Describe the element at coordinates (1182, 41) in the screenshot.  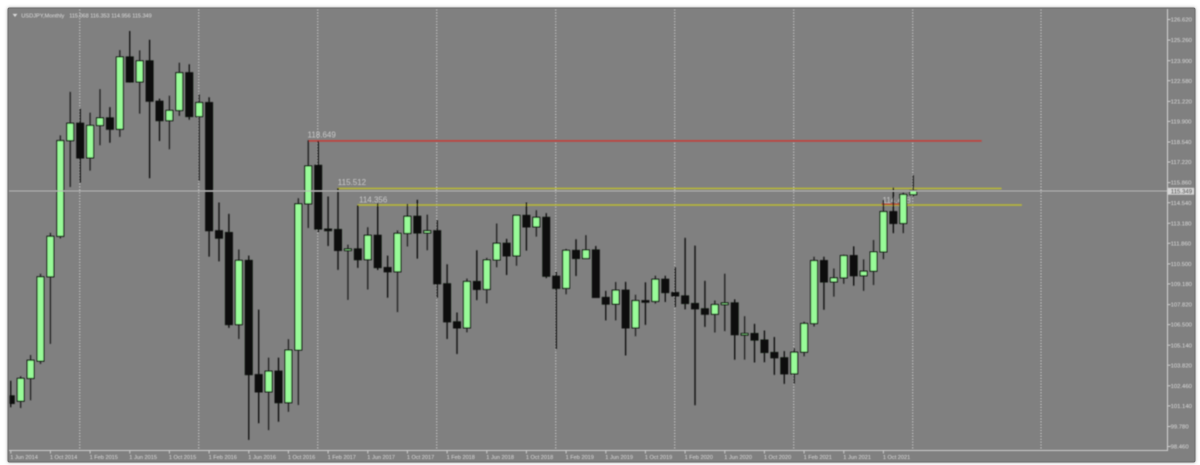
I see `svg-text: 125.260` at that location.